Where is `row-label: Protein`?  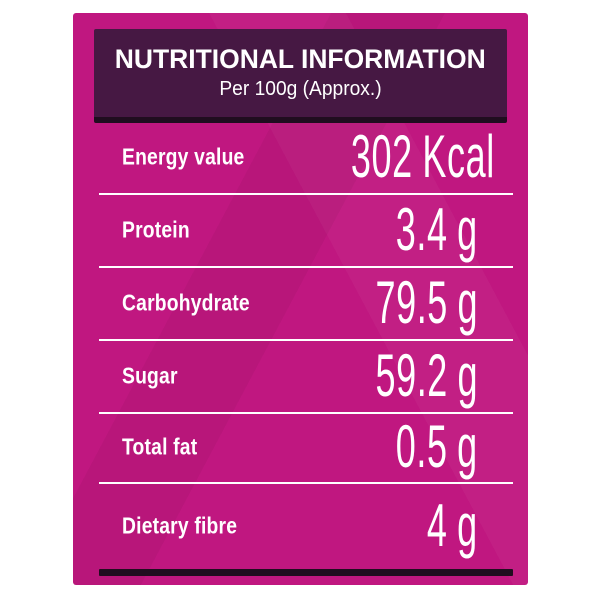 row-label: Protein is located at coordinates (156, 230).